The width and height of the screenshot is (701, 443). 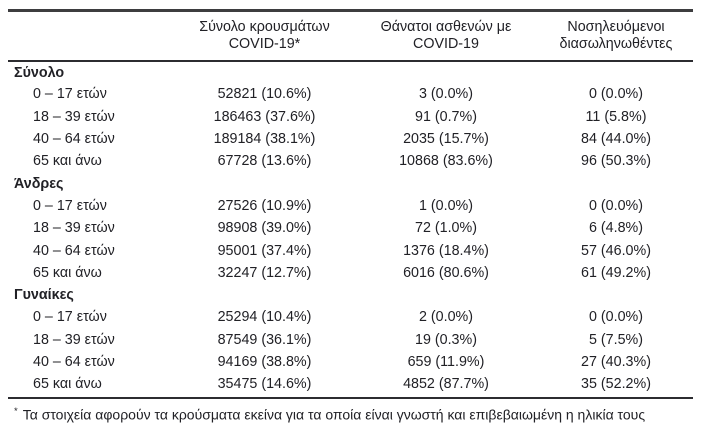 I want to click on cases-cell: 94169 (38.8%), so click(x=264, y=362).